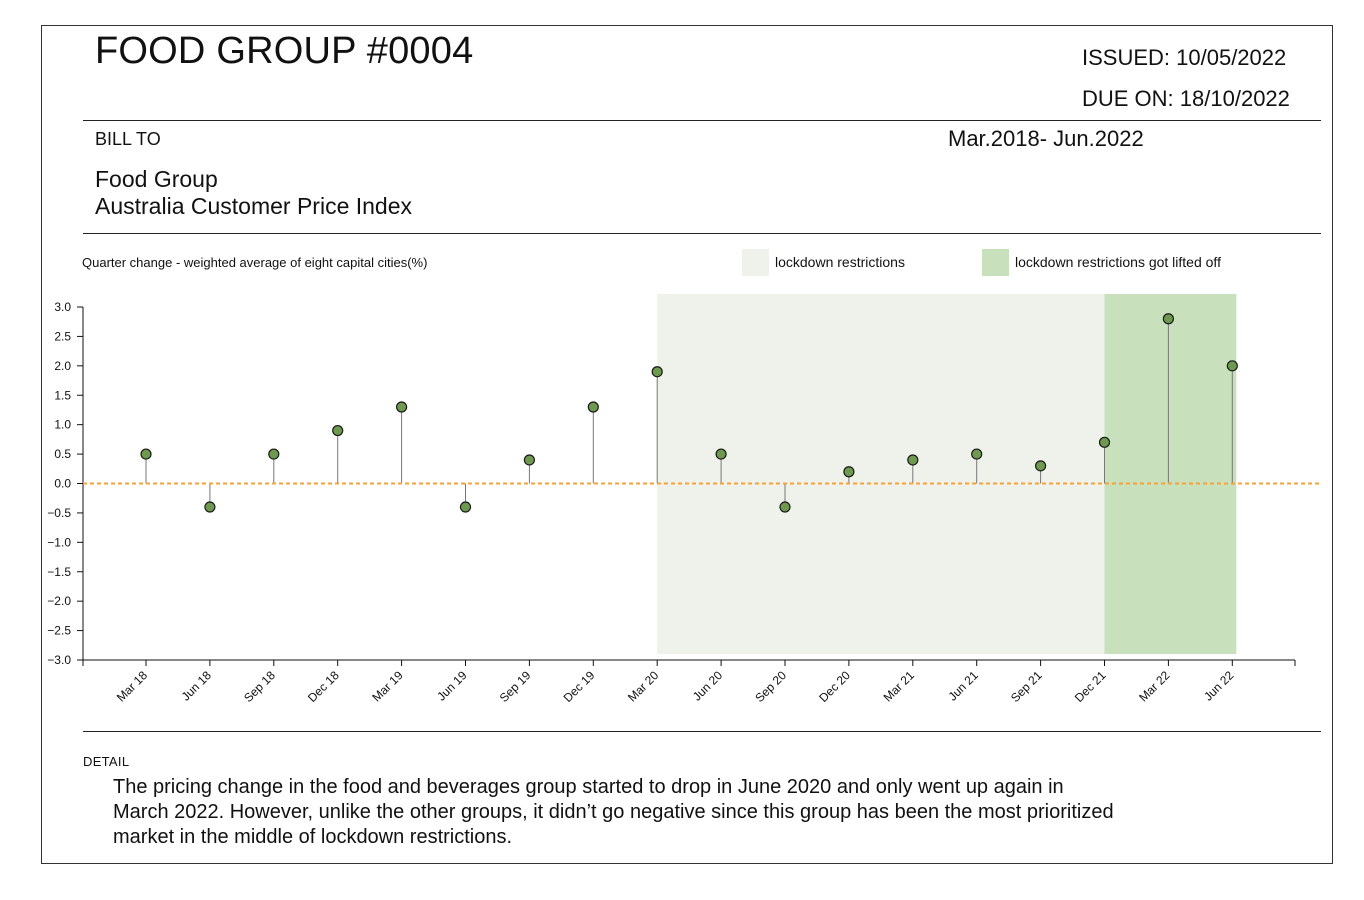 This screenshot has height=900, width=1364. What do you see at coordinates (62, 366) in the screenshot?
I see `y-tick-label: 2.0` at bounding box center [62, 366].